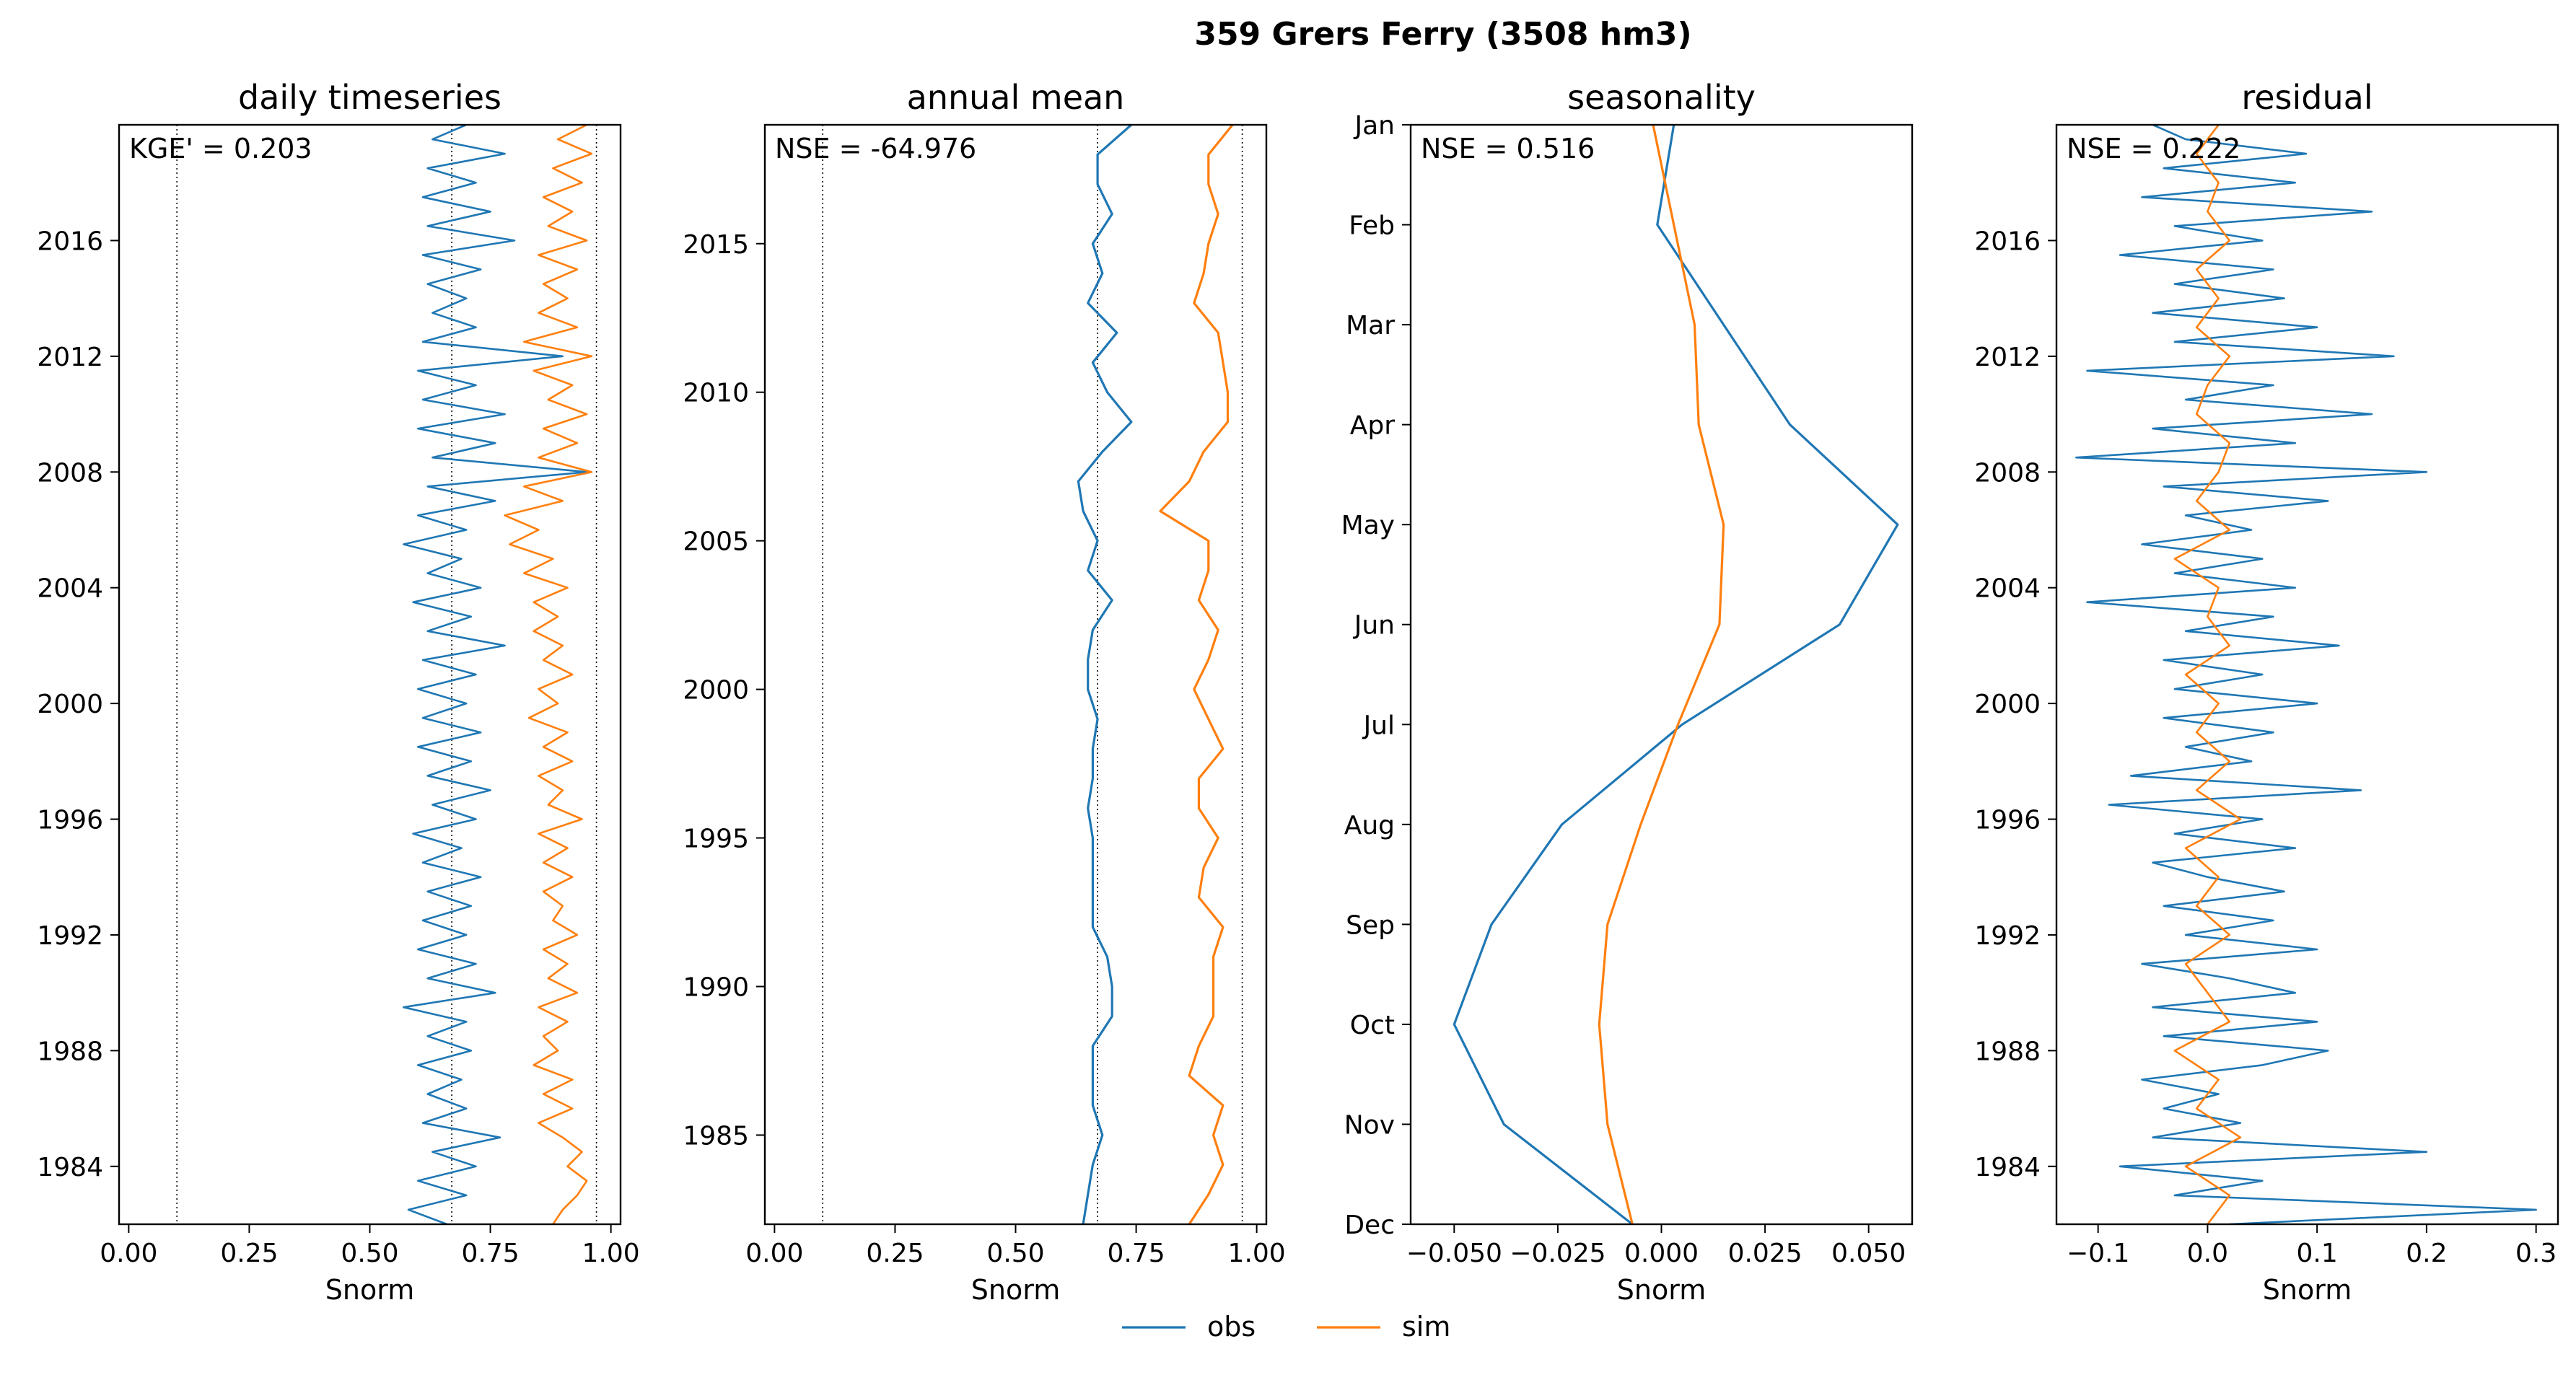  I want to click on y-tick-label-annual-4: 2005, so click(716, 542).